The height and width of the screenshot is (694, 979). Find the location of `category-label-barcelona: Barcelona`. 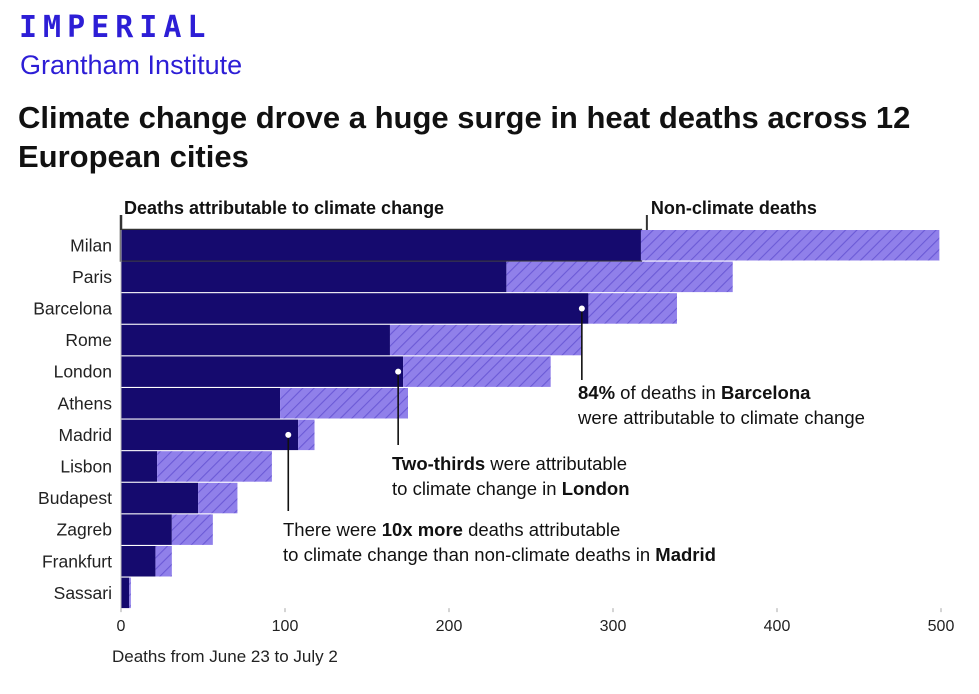

category-label-barcelona: Barcelona is located at coordinates (72, 308).